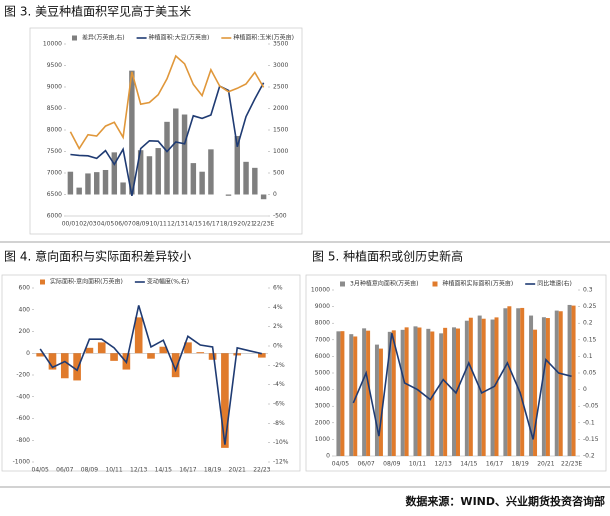 The height and width of the screenshot is (516, 610). Describe the element at coordinates (280, 65) in the screenshot. I see `y2-tick-label: 3000` at that location.